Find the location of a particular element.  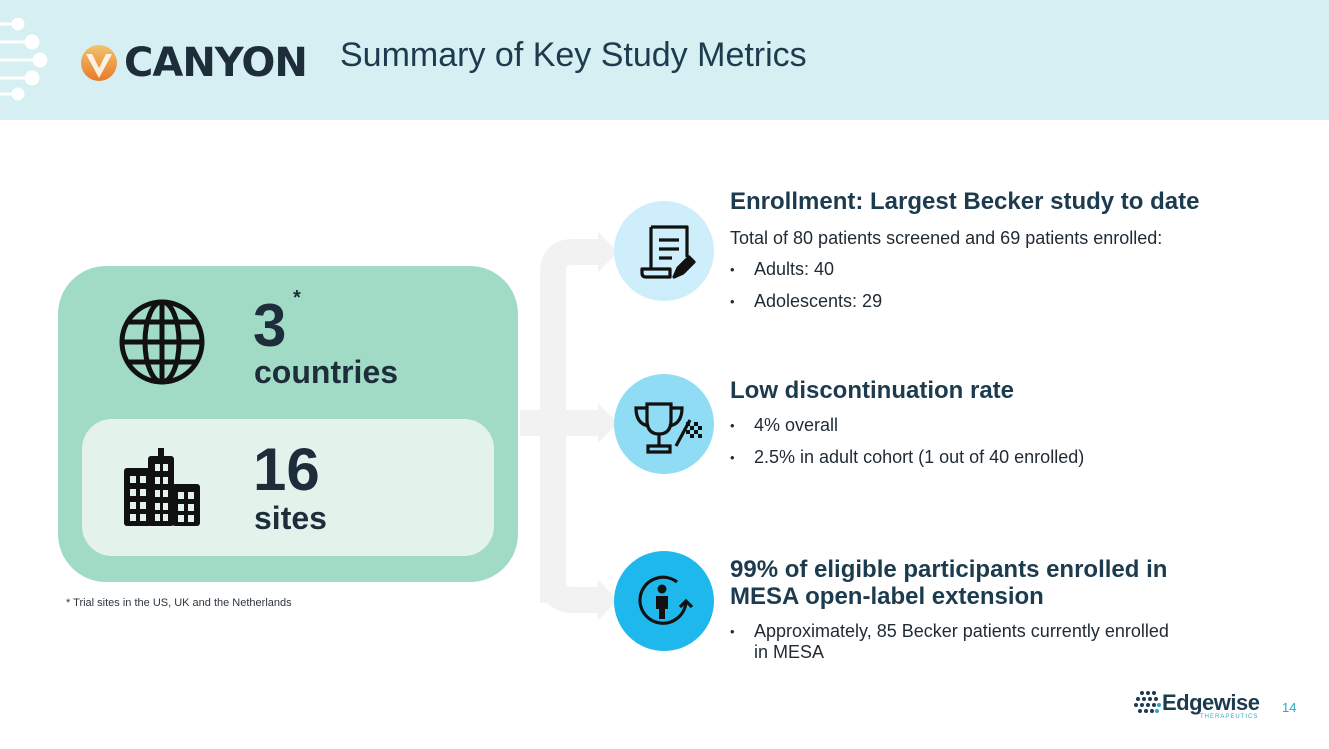

brand-name: CANYON is located at coordinates (216, 63).